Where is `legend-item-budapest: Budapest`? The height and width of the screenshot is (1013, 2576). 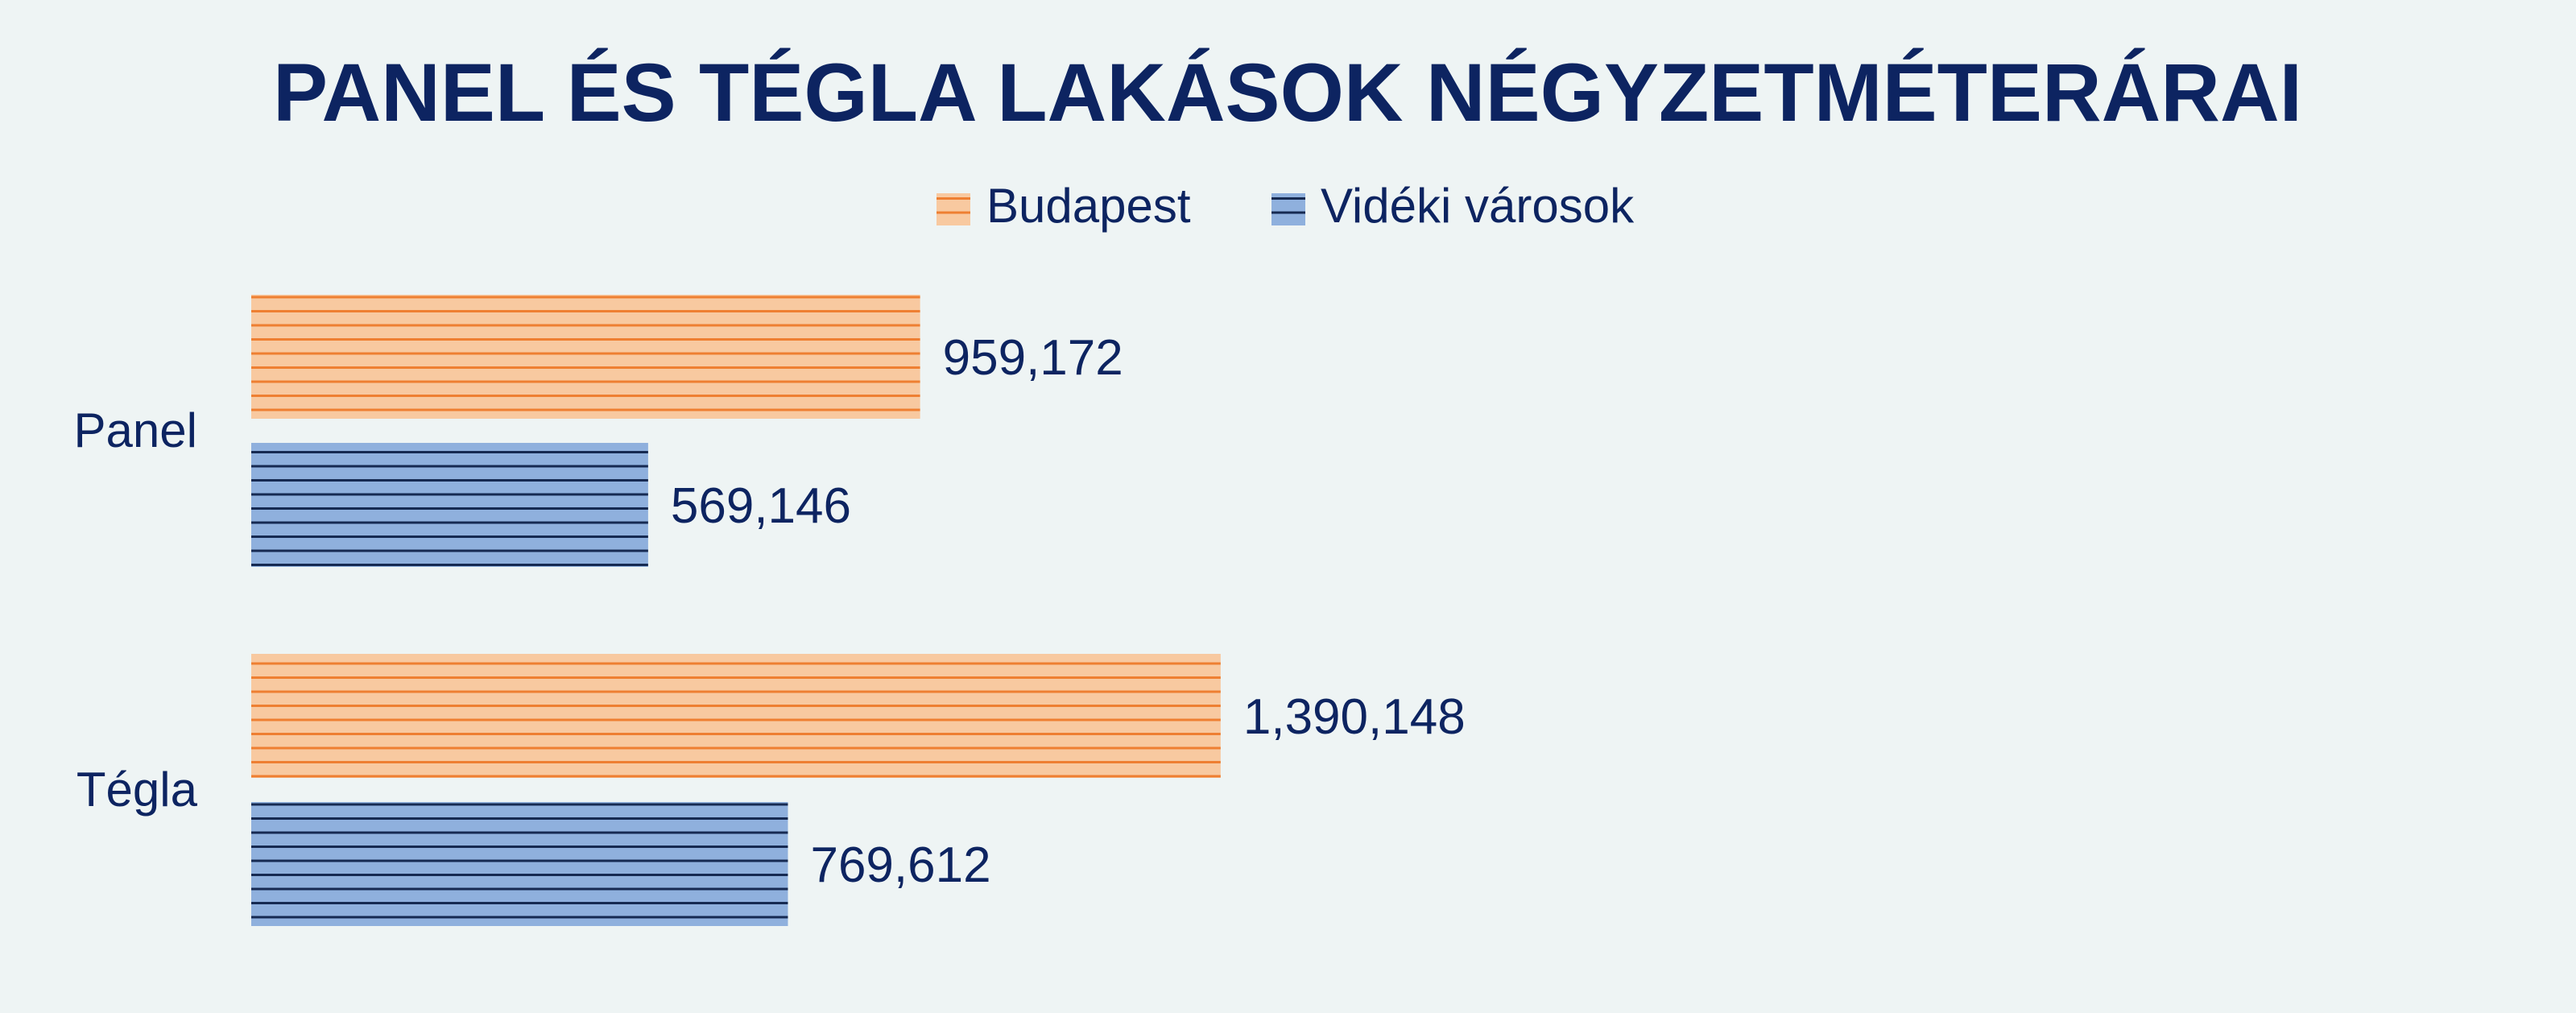 legend-item-budapest: Budapest is located at coordinates (1064, 206).